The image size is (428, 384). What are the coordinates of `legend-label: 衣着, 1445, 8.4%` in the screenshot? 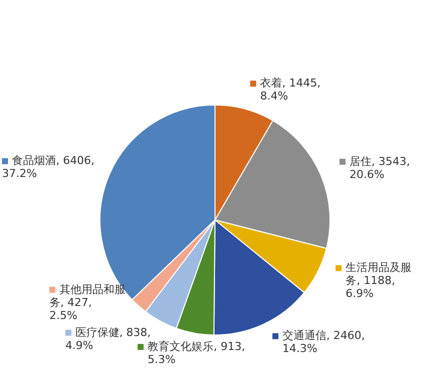 It's located at (290, 89).